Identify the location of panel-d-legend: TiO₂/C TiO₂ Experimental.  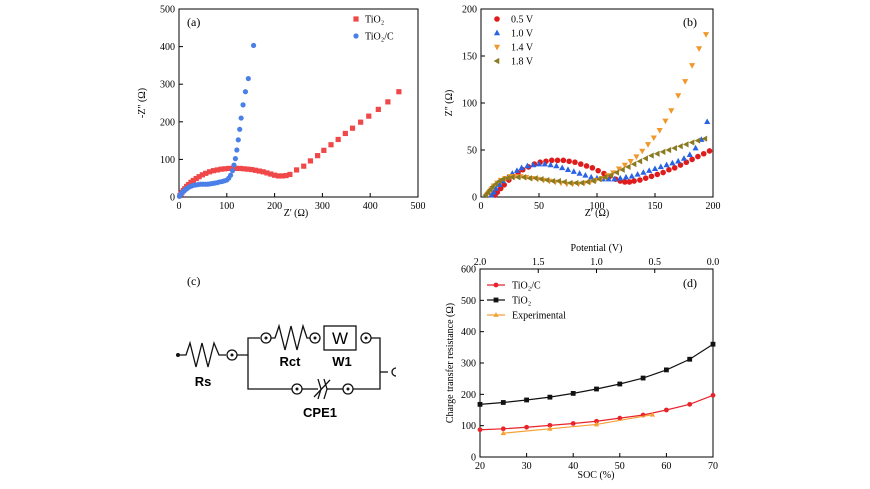
(526, 301).